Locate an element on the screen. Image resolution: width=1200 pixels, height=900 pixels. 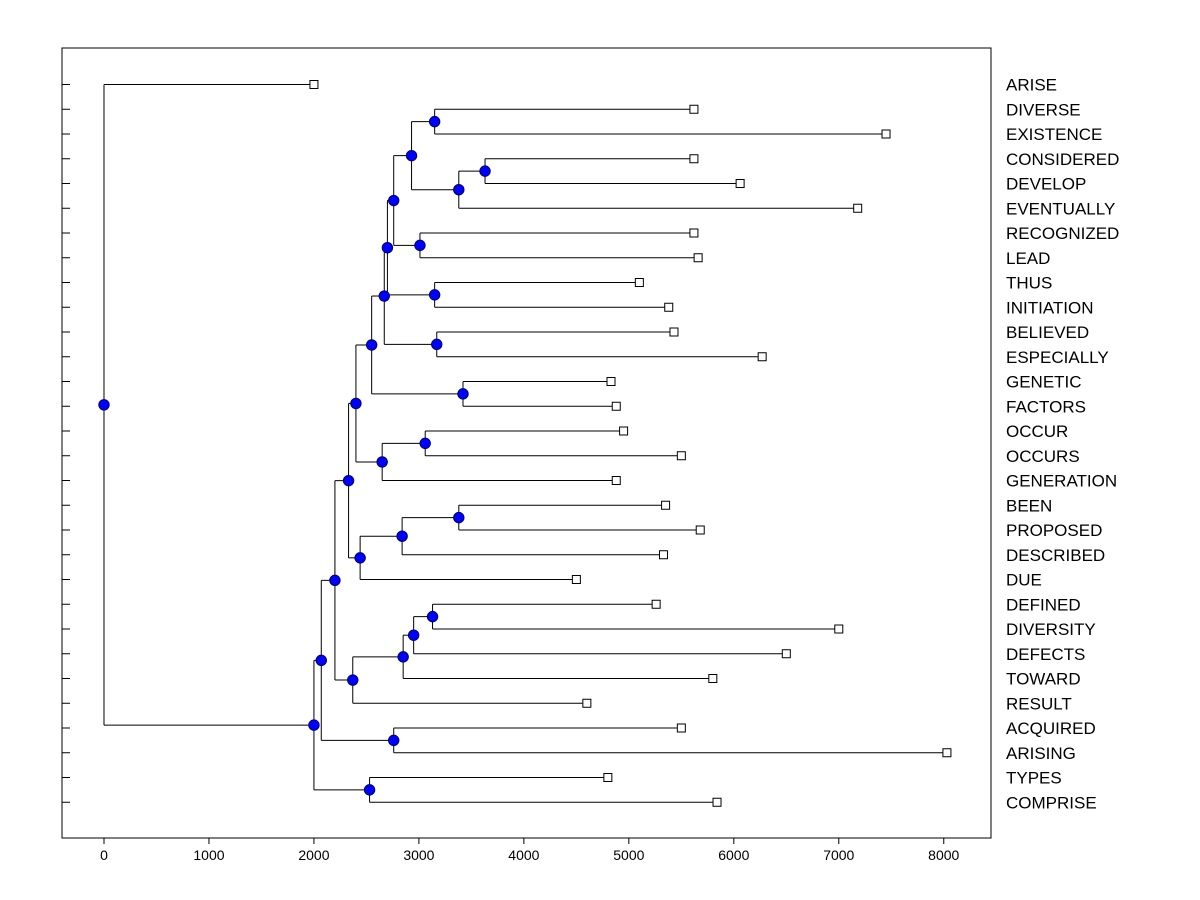
x-tick-label: 0 is located at coordinates (104, 855).